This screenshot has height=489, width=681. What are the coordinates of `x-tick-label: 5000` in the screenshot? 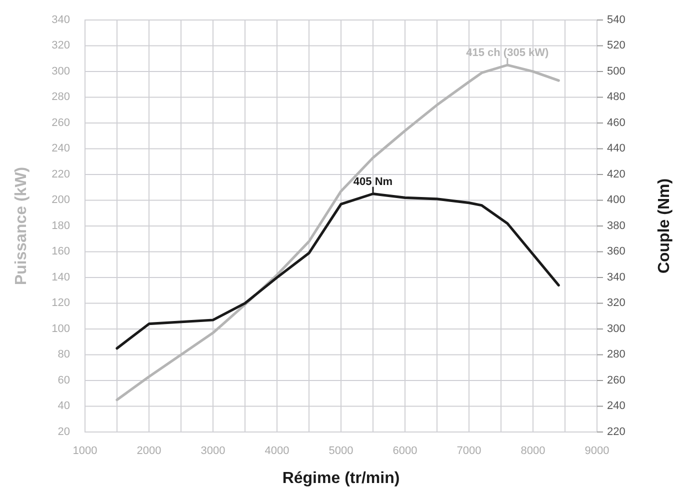 It's located at (341, 451).